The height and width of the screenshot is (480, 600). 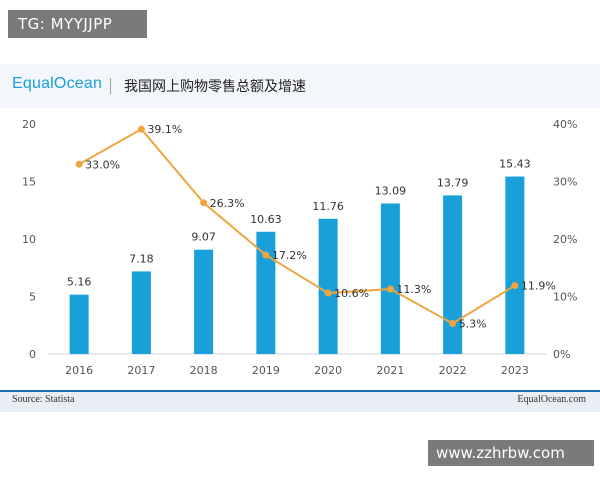 I want to click on x-axis: 2016 2017 2018 2019 2020 2021 2022 2023, so click(x=297, y=370).